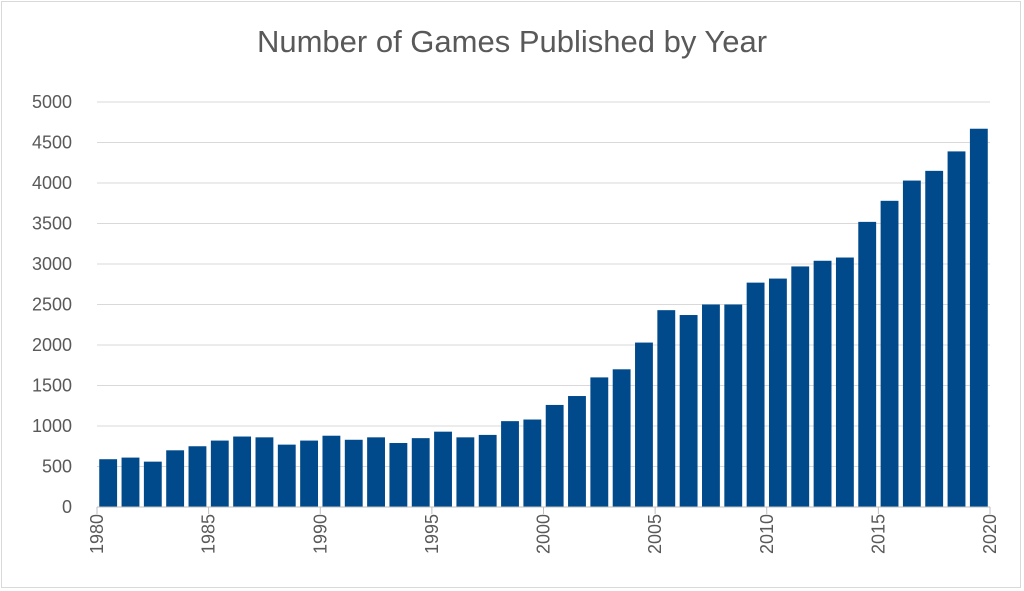 This screenshot has height=591, width=1024. I want to click on y-tick-label: 4500, so click(52, 143).